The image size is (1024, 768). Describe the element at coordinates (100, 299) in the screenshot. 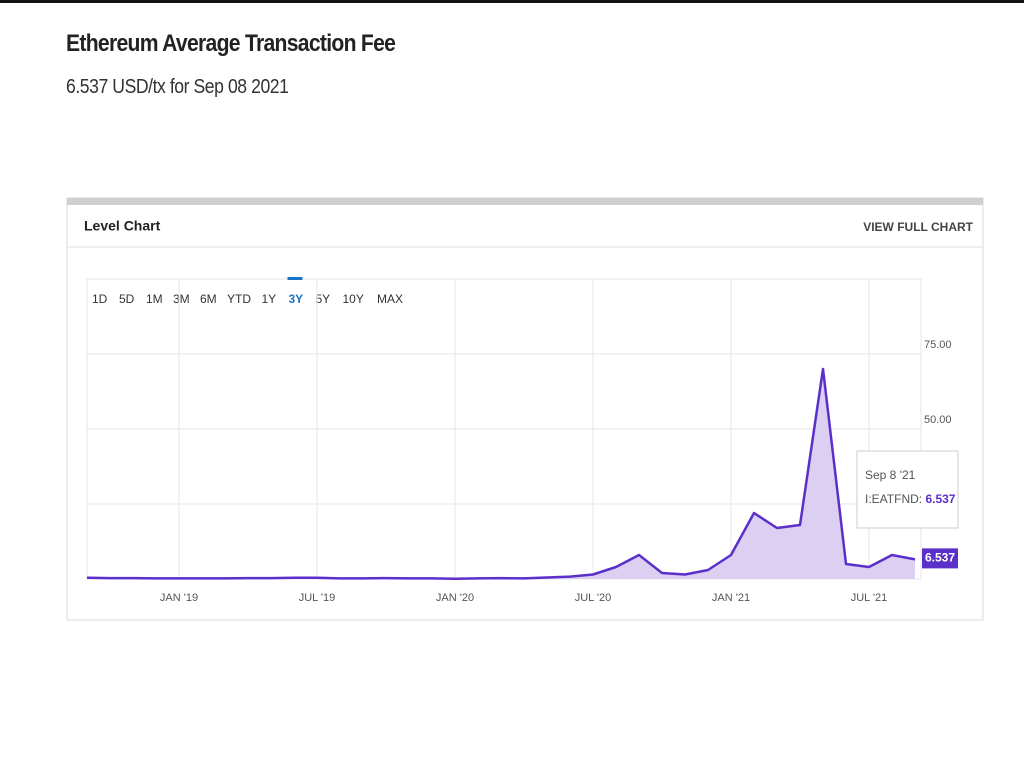

I see `range-button: 1D` at that location.